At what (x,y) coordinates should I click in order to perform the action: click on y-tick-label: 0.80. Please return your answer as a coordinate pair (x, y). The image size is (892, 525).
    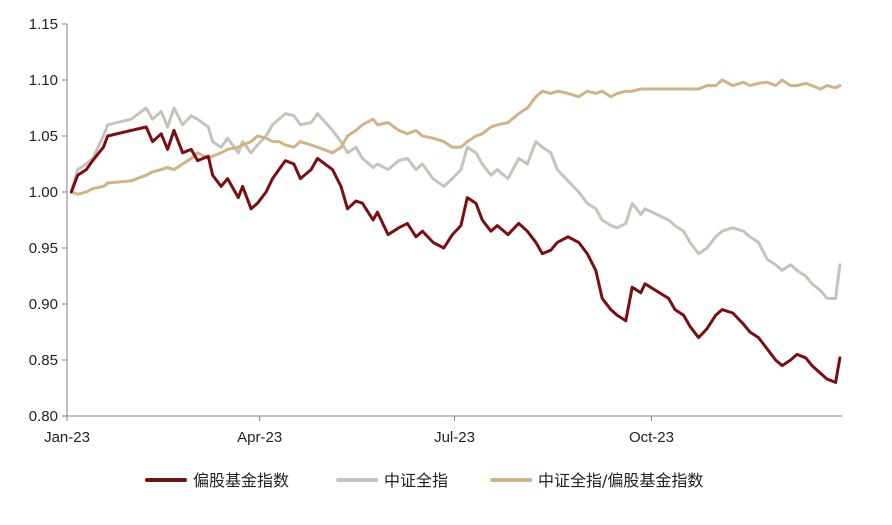
    Looking at the image, I should click on (43, 416).